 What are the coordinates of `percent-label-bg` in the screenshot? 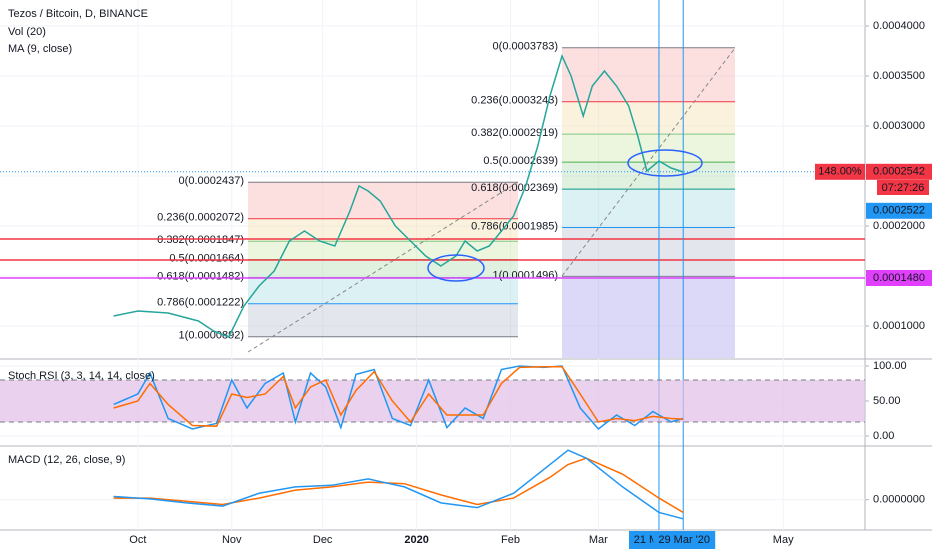 It's located at (840, 171).